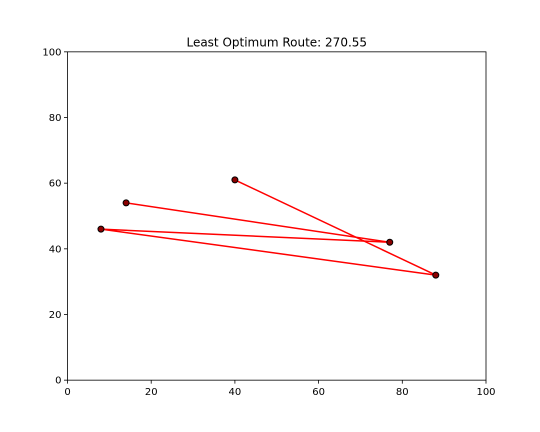 The image size is (540, 432). I want to click on x-tick-label: 40, so click(235, 392).